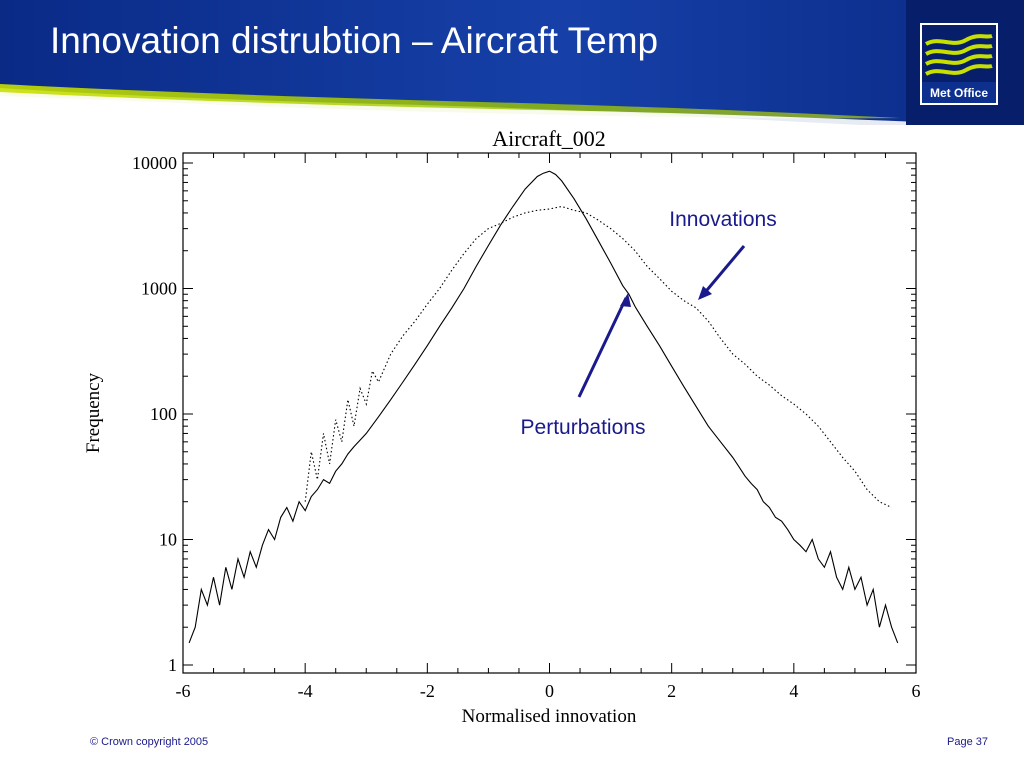 The height and width of the screenshot is (768, 1024). I want to click on copyright-footer: © Crown copyright 2005, so click(149, 742).